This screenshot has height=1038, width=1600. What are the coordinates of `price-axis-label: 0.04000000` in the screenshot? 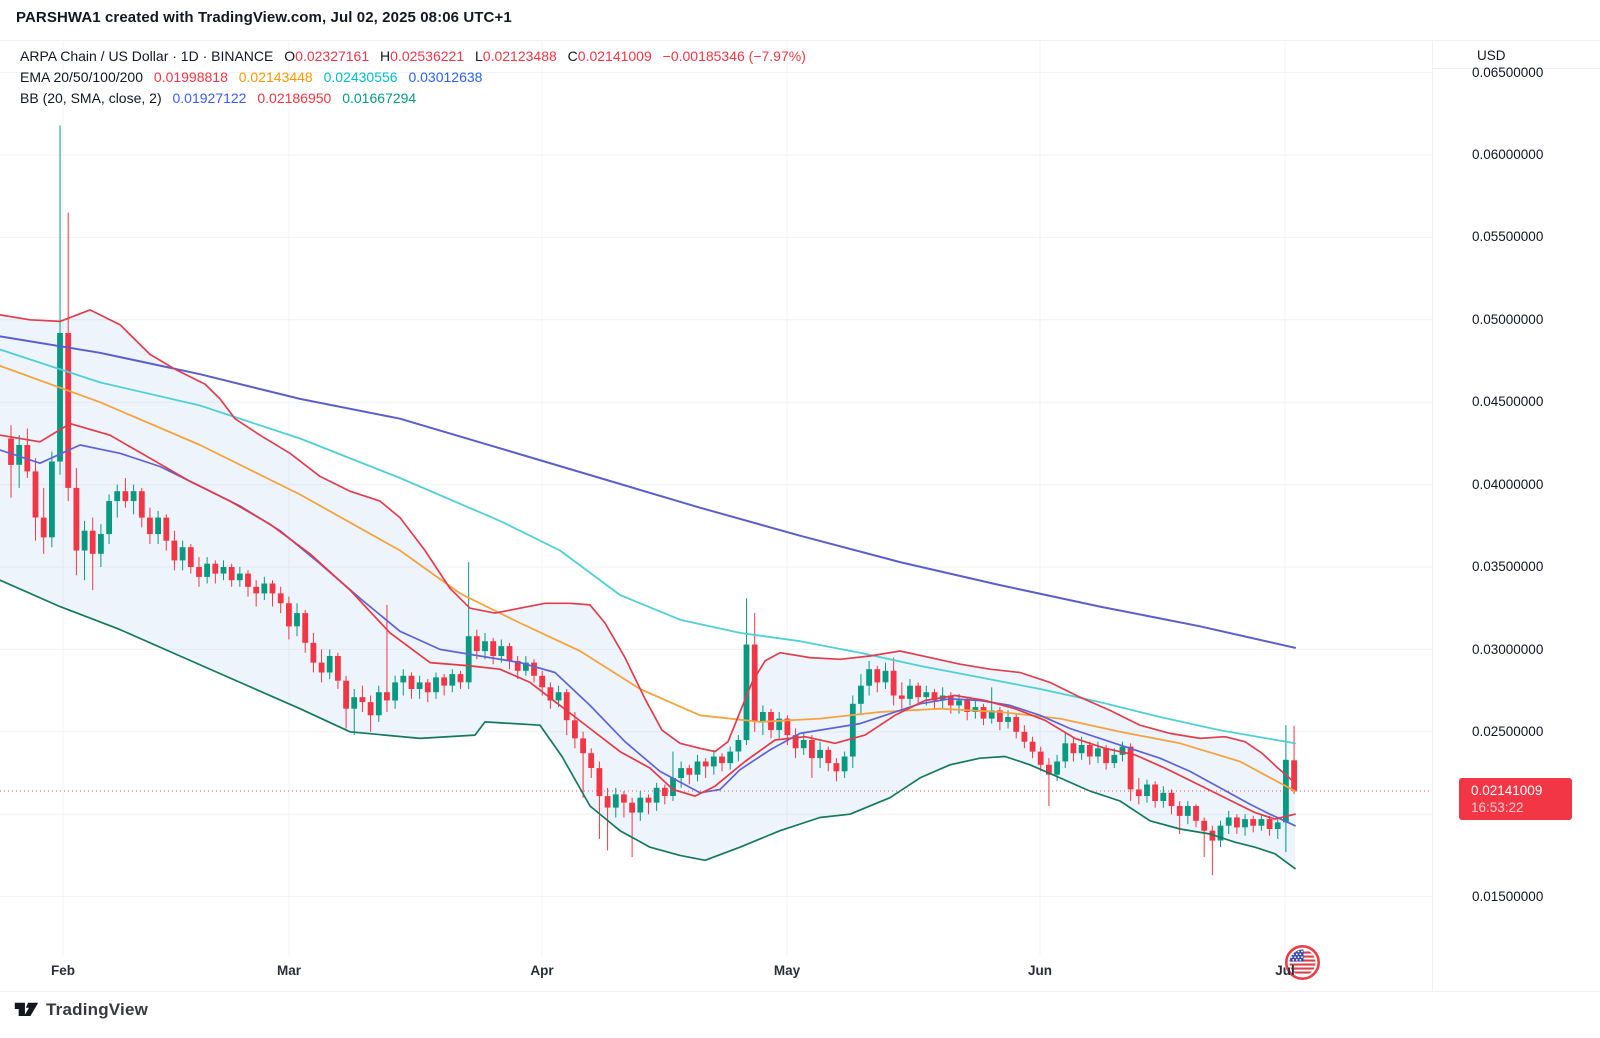 It's located at (1508, 484).